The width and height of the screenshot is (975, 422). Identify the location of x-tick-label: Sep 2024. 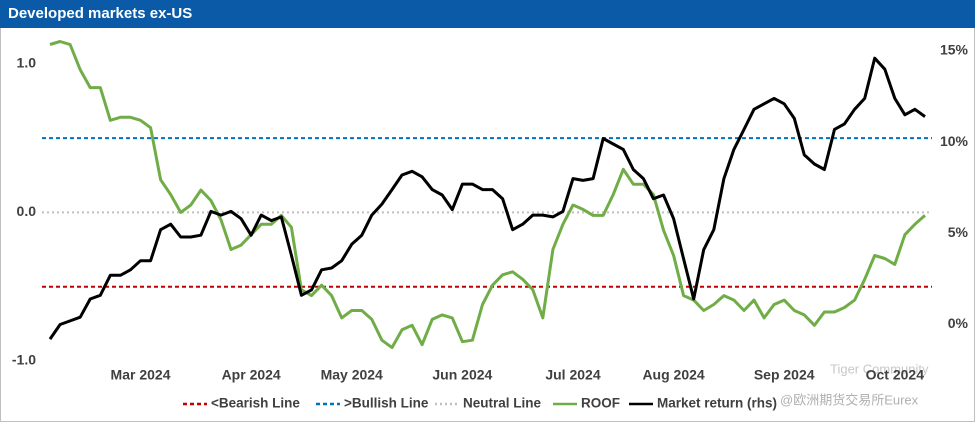
(784, 375).